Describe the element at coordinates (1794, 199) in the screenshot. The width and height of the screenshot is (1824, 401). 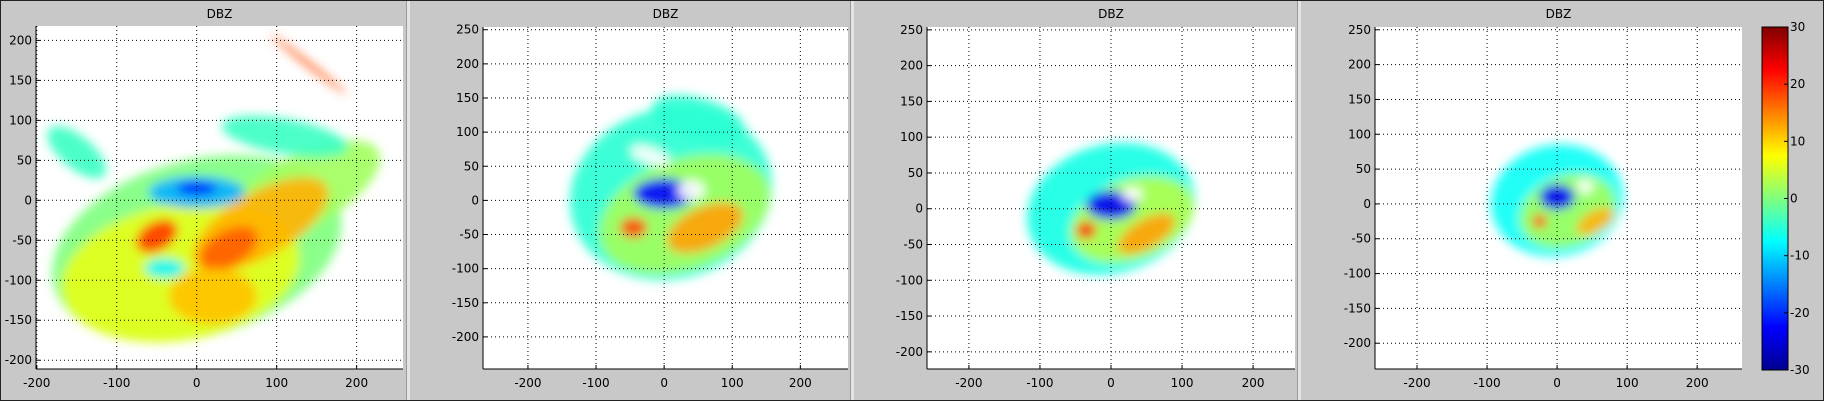
I see `colorbar-tick-label: 0` at that location.